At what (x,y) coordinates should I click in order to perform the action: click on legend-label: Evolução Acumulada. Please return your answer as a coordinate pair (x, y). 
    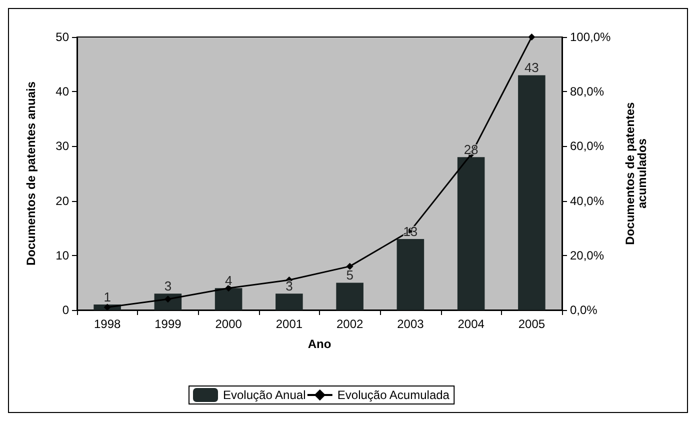
    Looking at the image, I should click on (393, 395).